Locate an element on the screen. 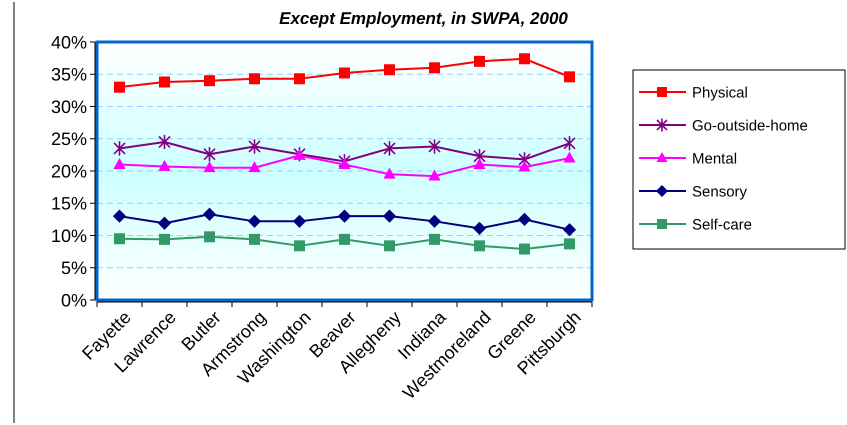 This screenshot has height=425, width=847. legend-label: Mental is located at coordinates (715, 159).